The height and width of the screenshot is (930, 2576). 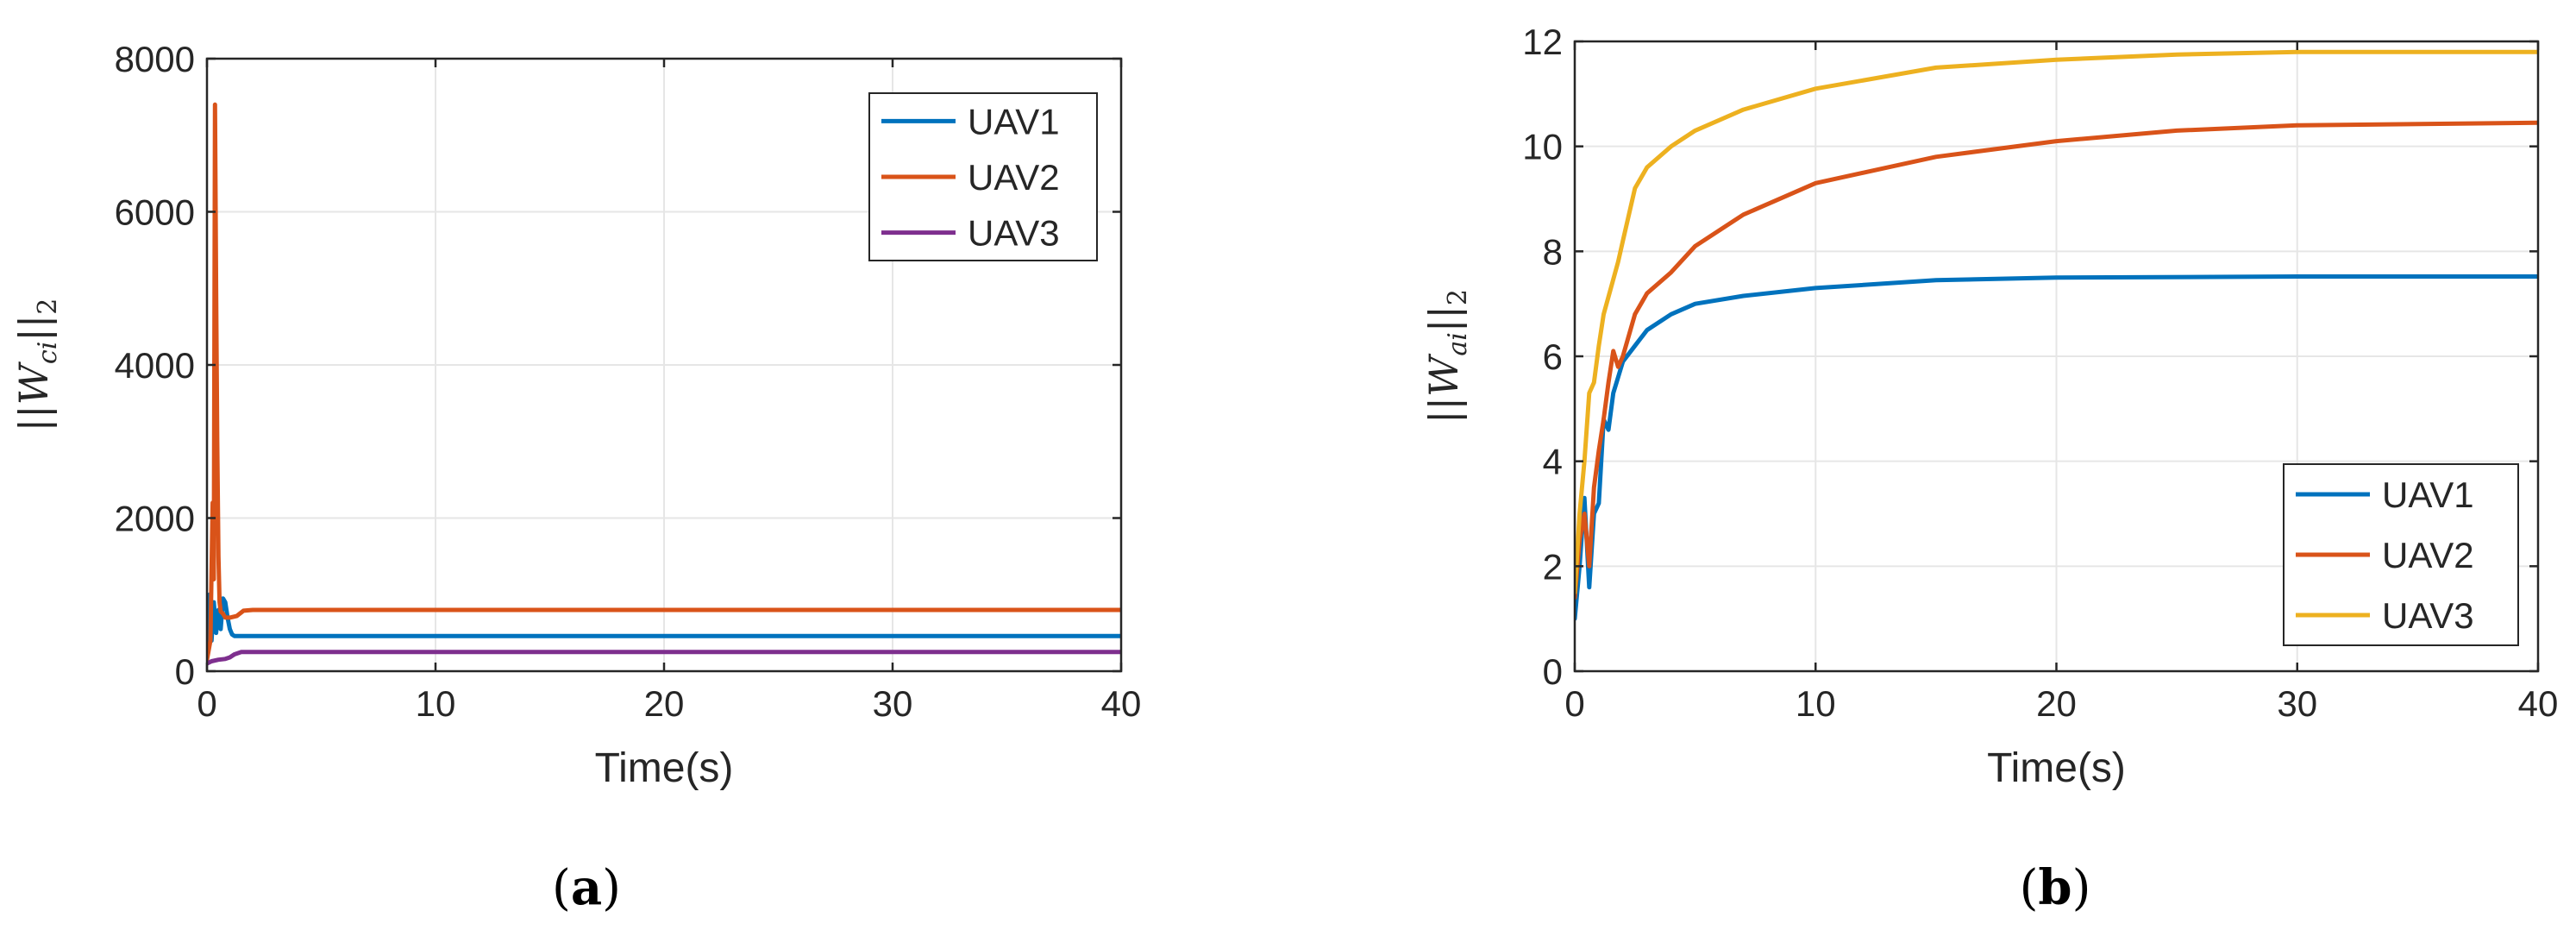 What do you see at coordinates (1553, 462) in the screenshot?
I see `y-tick-label: 4` at bounding box center [1553, 462].